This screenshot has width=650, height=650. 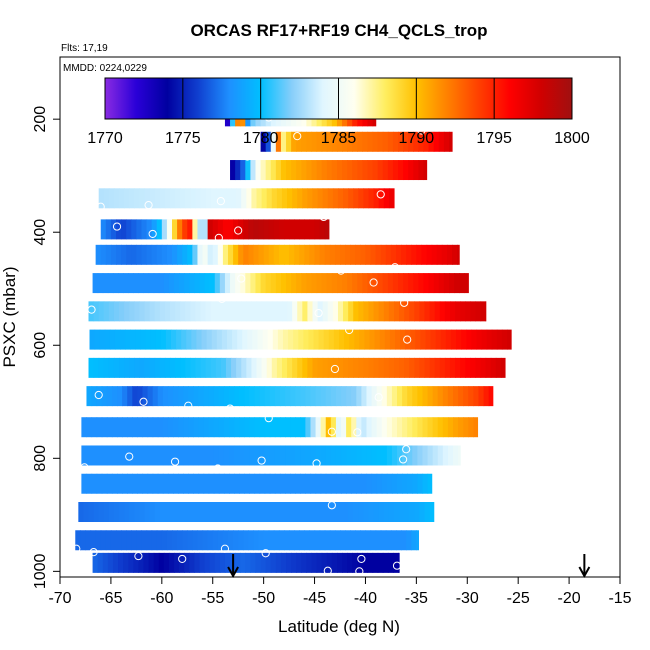 What do you see at coordinates (40, 119) in the screenshot?
I see `y-tick-label: 200` at bounding box center [40, 119].